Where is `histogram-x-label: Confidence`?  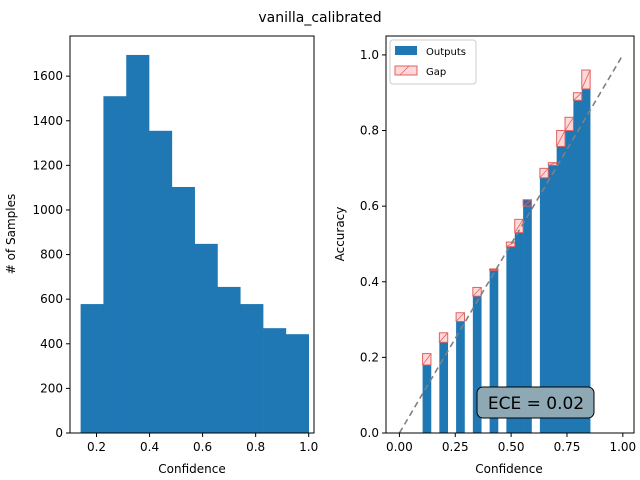
histogram-x-label: Confidence is located at coordinates (191, 469).